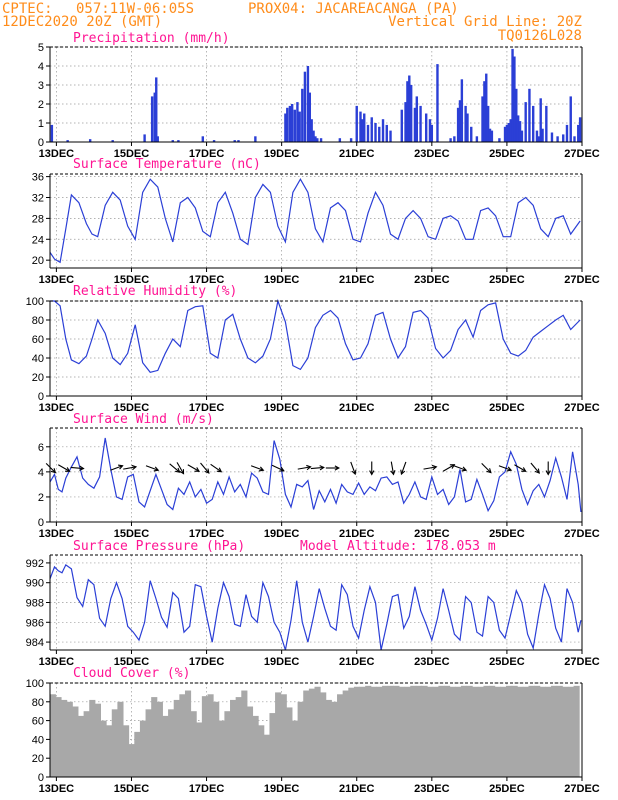  Describe the element at coordinates (207, 662) in the screenshot. I see `pressure-xtick-label: 17DEC` at that location.